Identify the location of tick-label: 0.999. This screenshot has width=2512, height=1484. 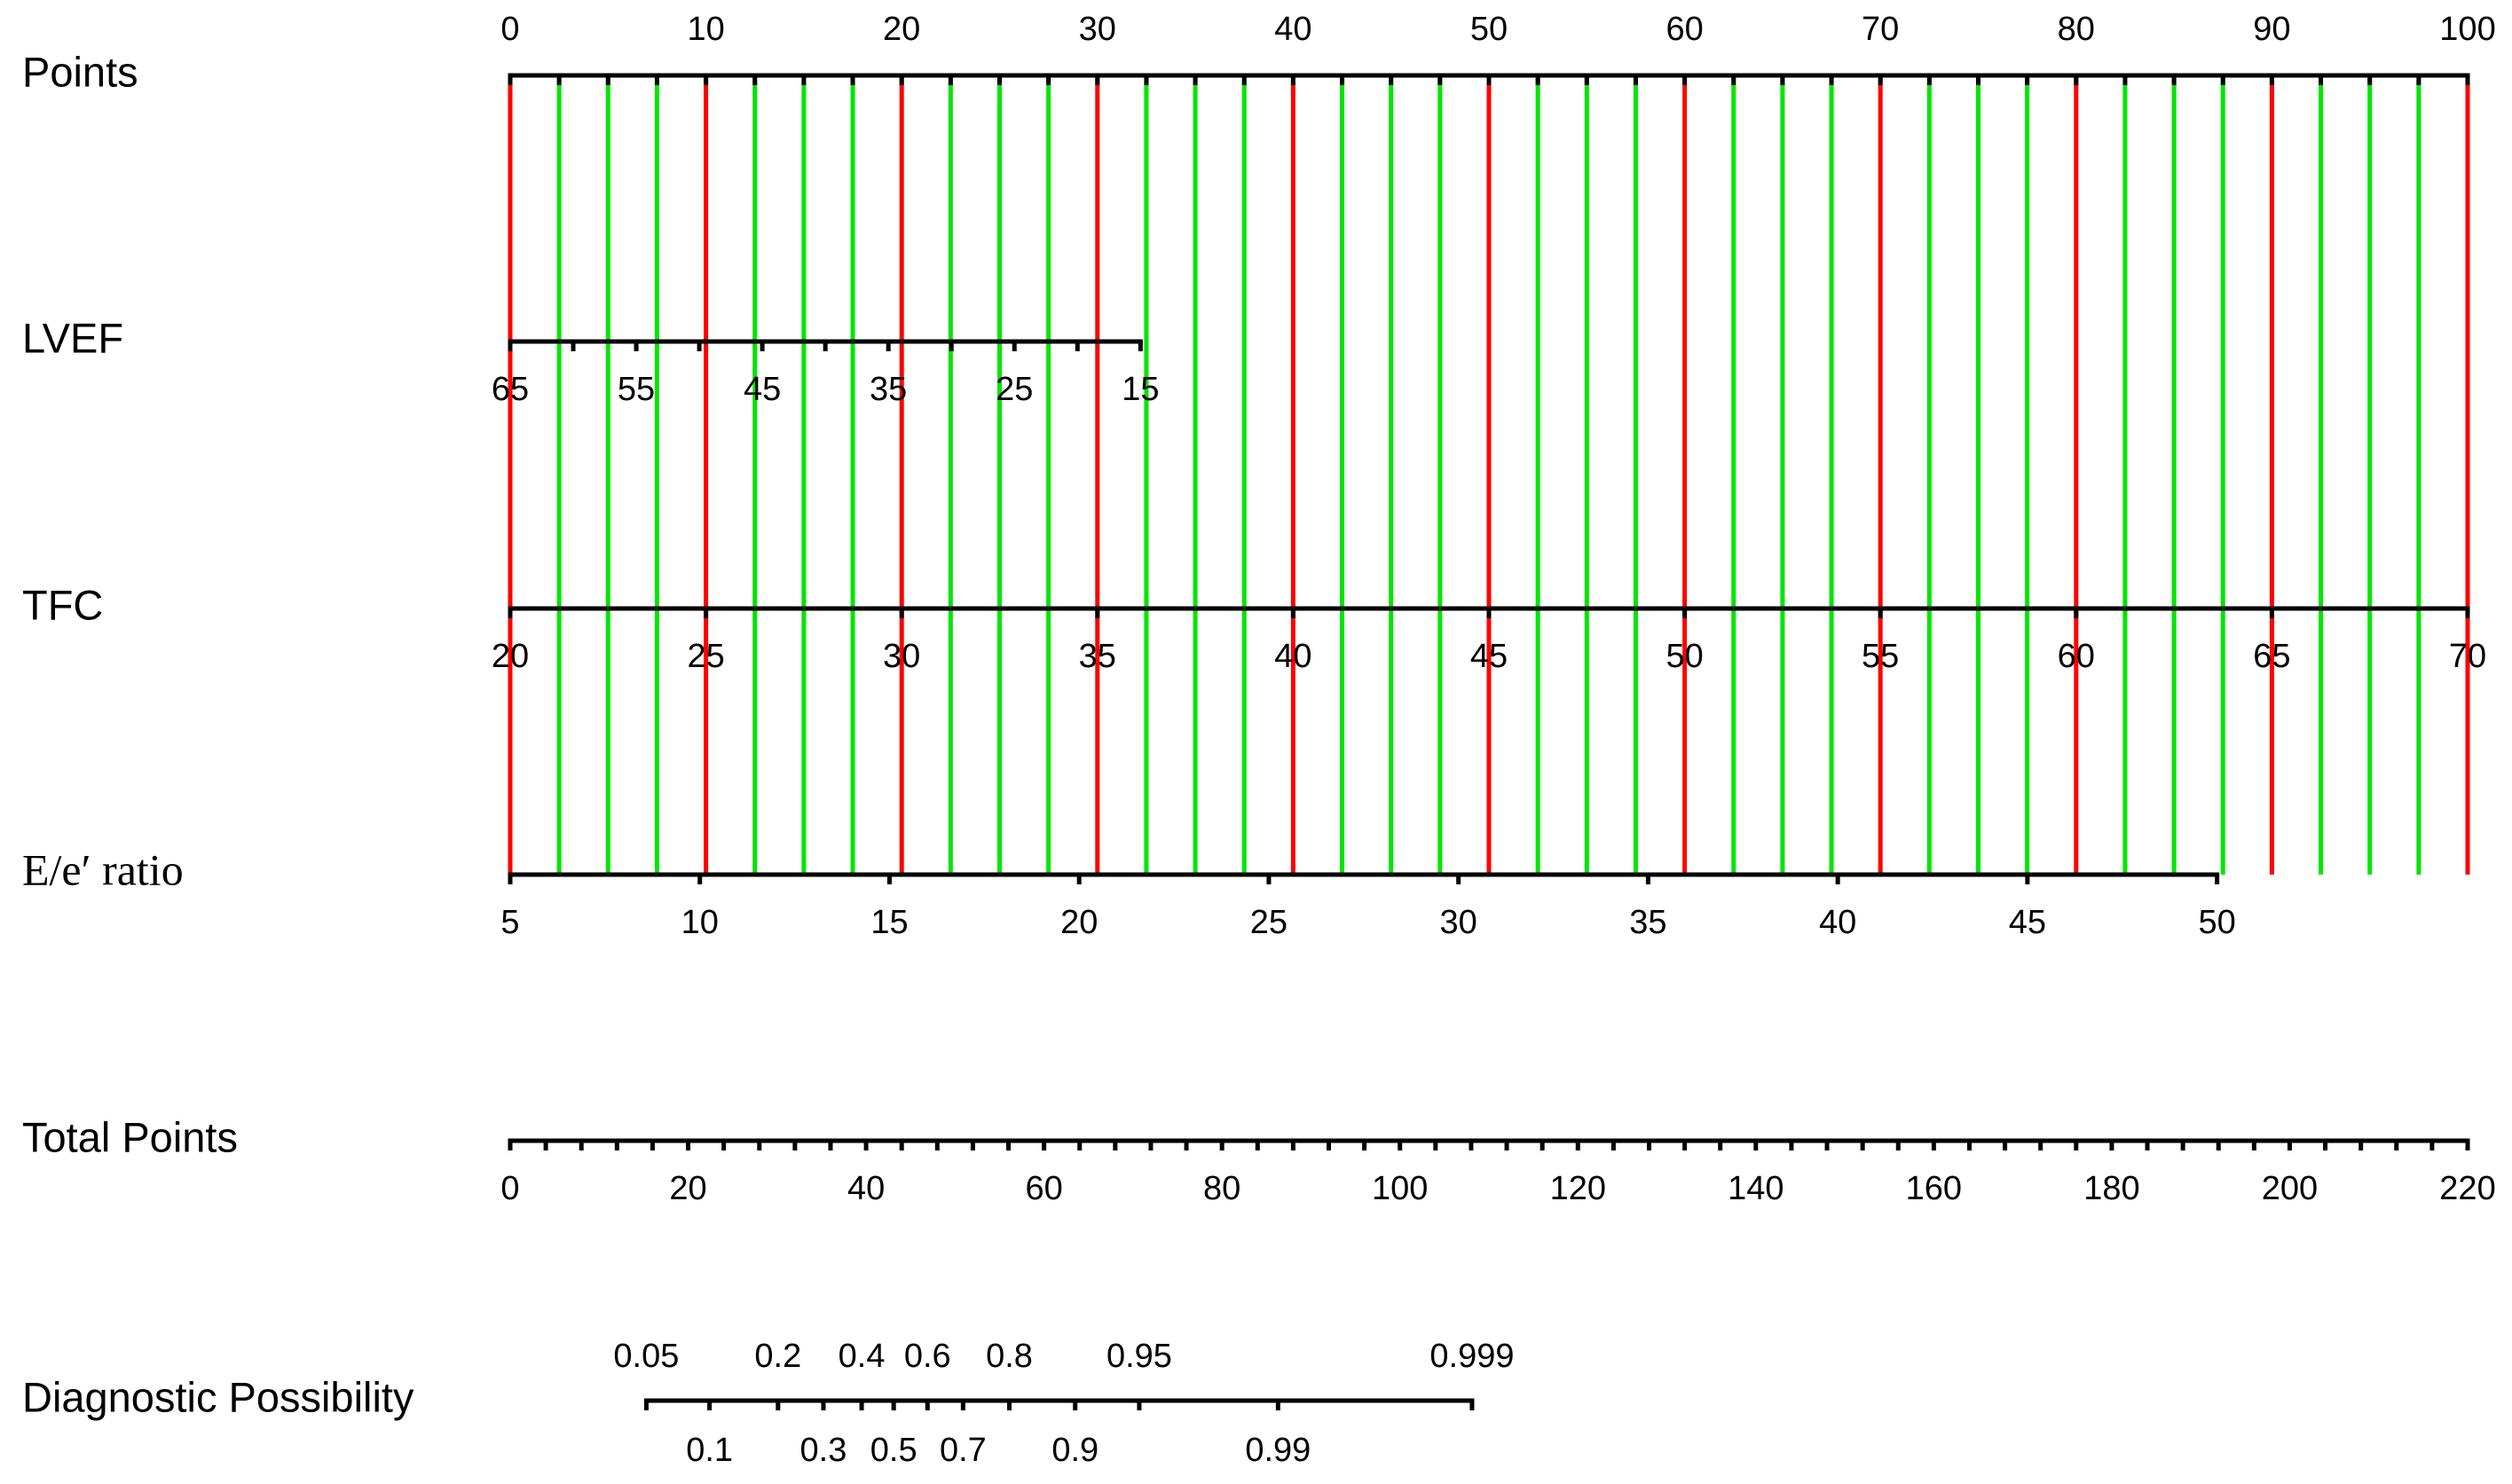
(1471, 1356).